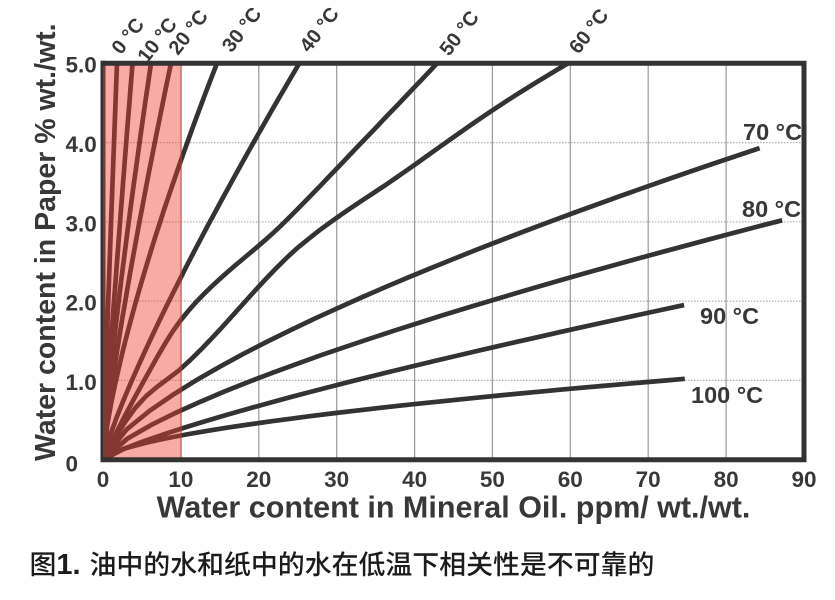 The width and height of the screenshot is (835, 600). Describe the element at coordinates (81, 144) in the screenshot. I see `svg-text: 4.0` at that location.